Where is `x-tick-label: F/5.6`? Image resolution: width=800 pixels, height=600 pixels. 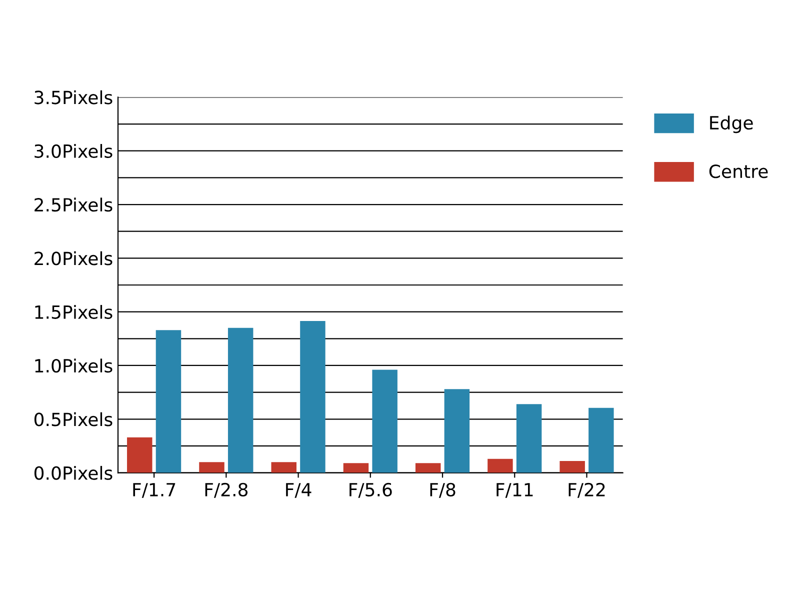 x-tick-label: F/5.6 is located at coordinates (371, 490).